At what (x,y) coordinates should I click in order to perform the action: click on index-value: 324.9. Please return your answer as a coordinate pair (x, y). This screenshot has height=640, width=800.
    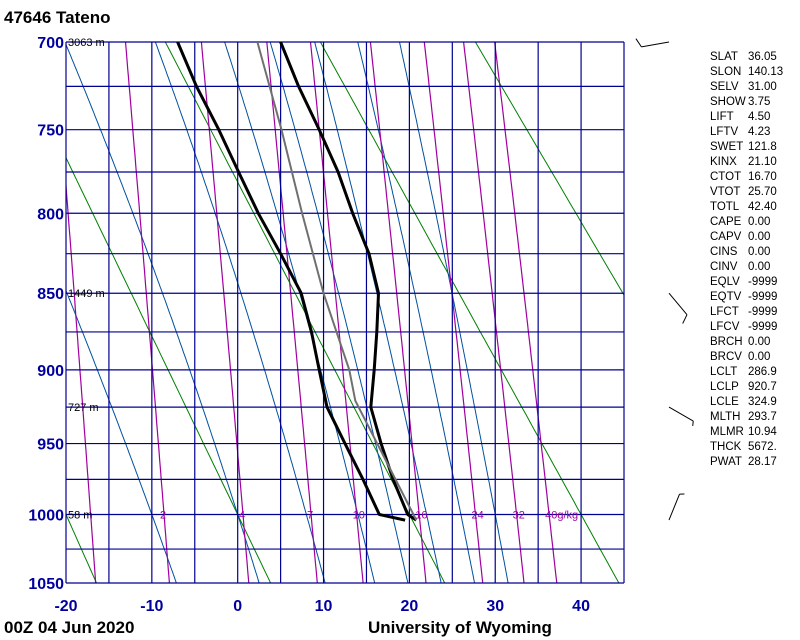
    Looking at the image, I should click on (762, 402).